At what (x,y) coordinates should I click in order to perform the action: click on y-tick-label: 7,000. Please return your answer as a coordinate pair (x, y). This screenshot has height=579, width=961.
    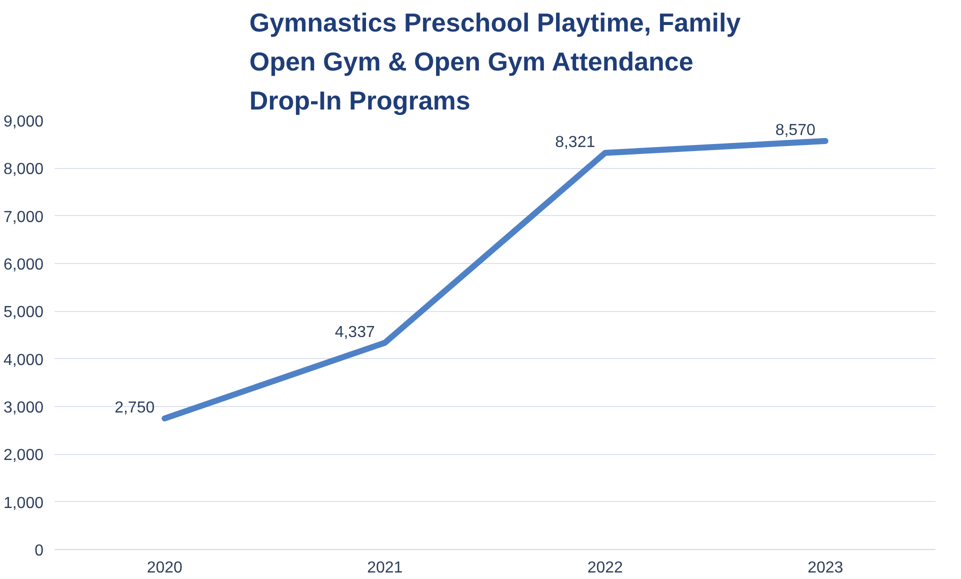
    Looking at the image, I should click on (23, 217).